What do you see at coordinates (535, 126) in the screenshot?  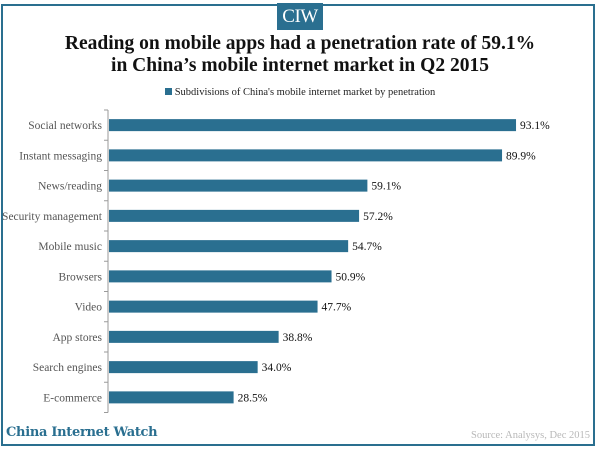 I see `value-label: 93.1%` at bounding box center [535, 126].